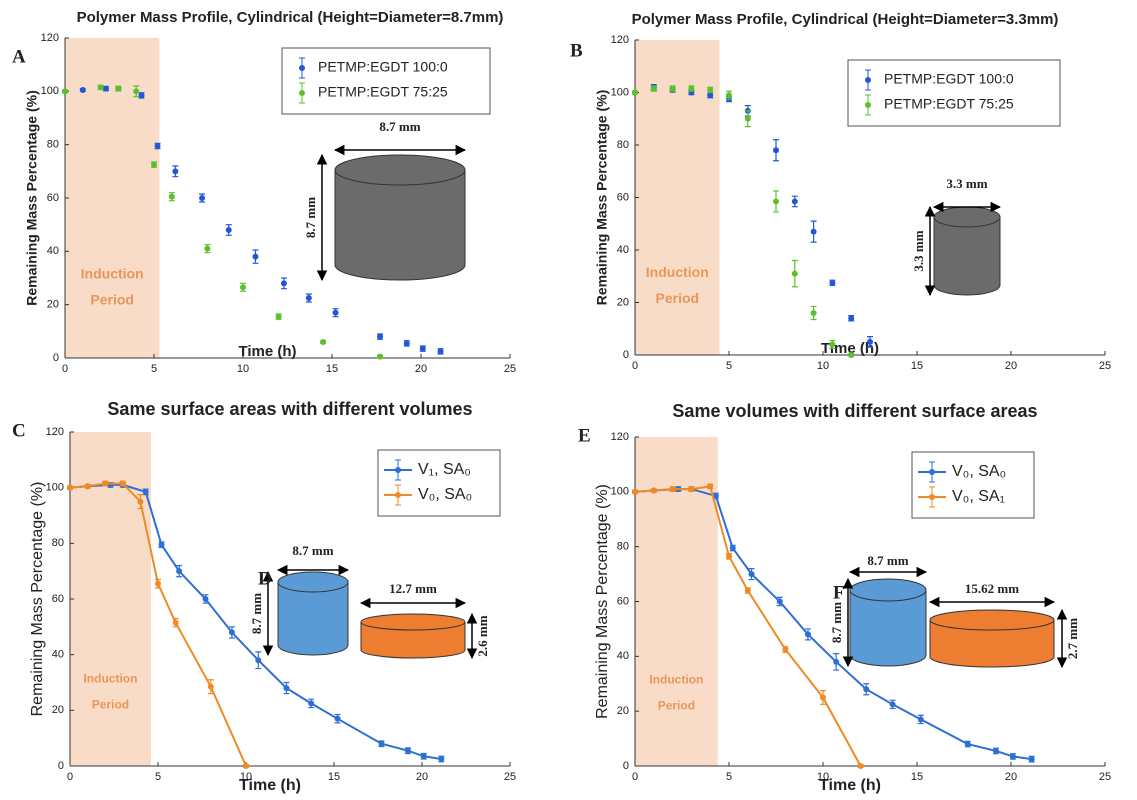  I want to click on x-tick-label: 25, so click(1105, 366).